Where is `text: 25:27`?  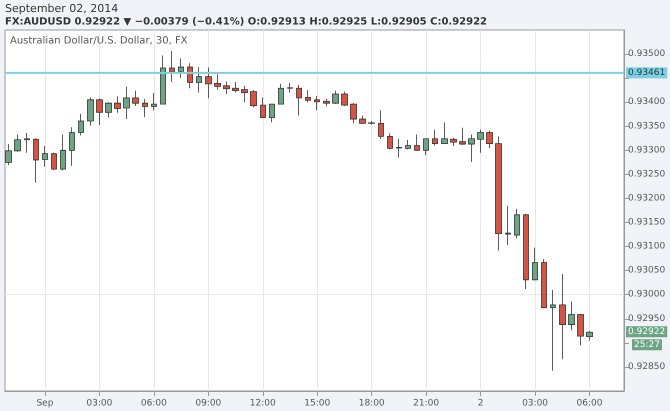 text: 25:27 is located at coordinates (647, 345).